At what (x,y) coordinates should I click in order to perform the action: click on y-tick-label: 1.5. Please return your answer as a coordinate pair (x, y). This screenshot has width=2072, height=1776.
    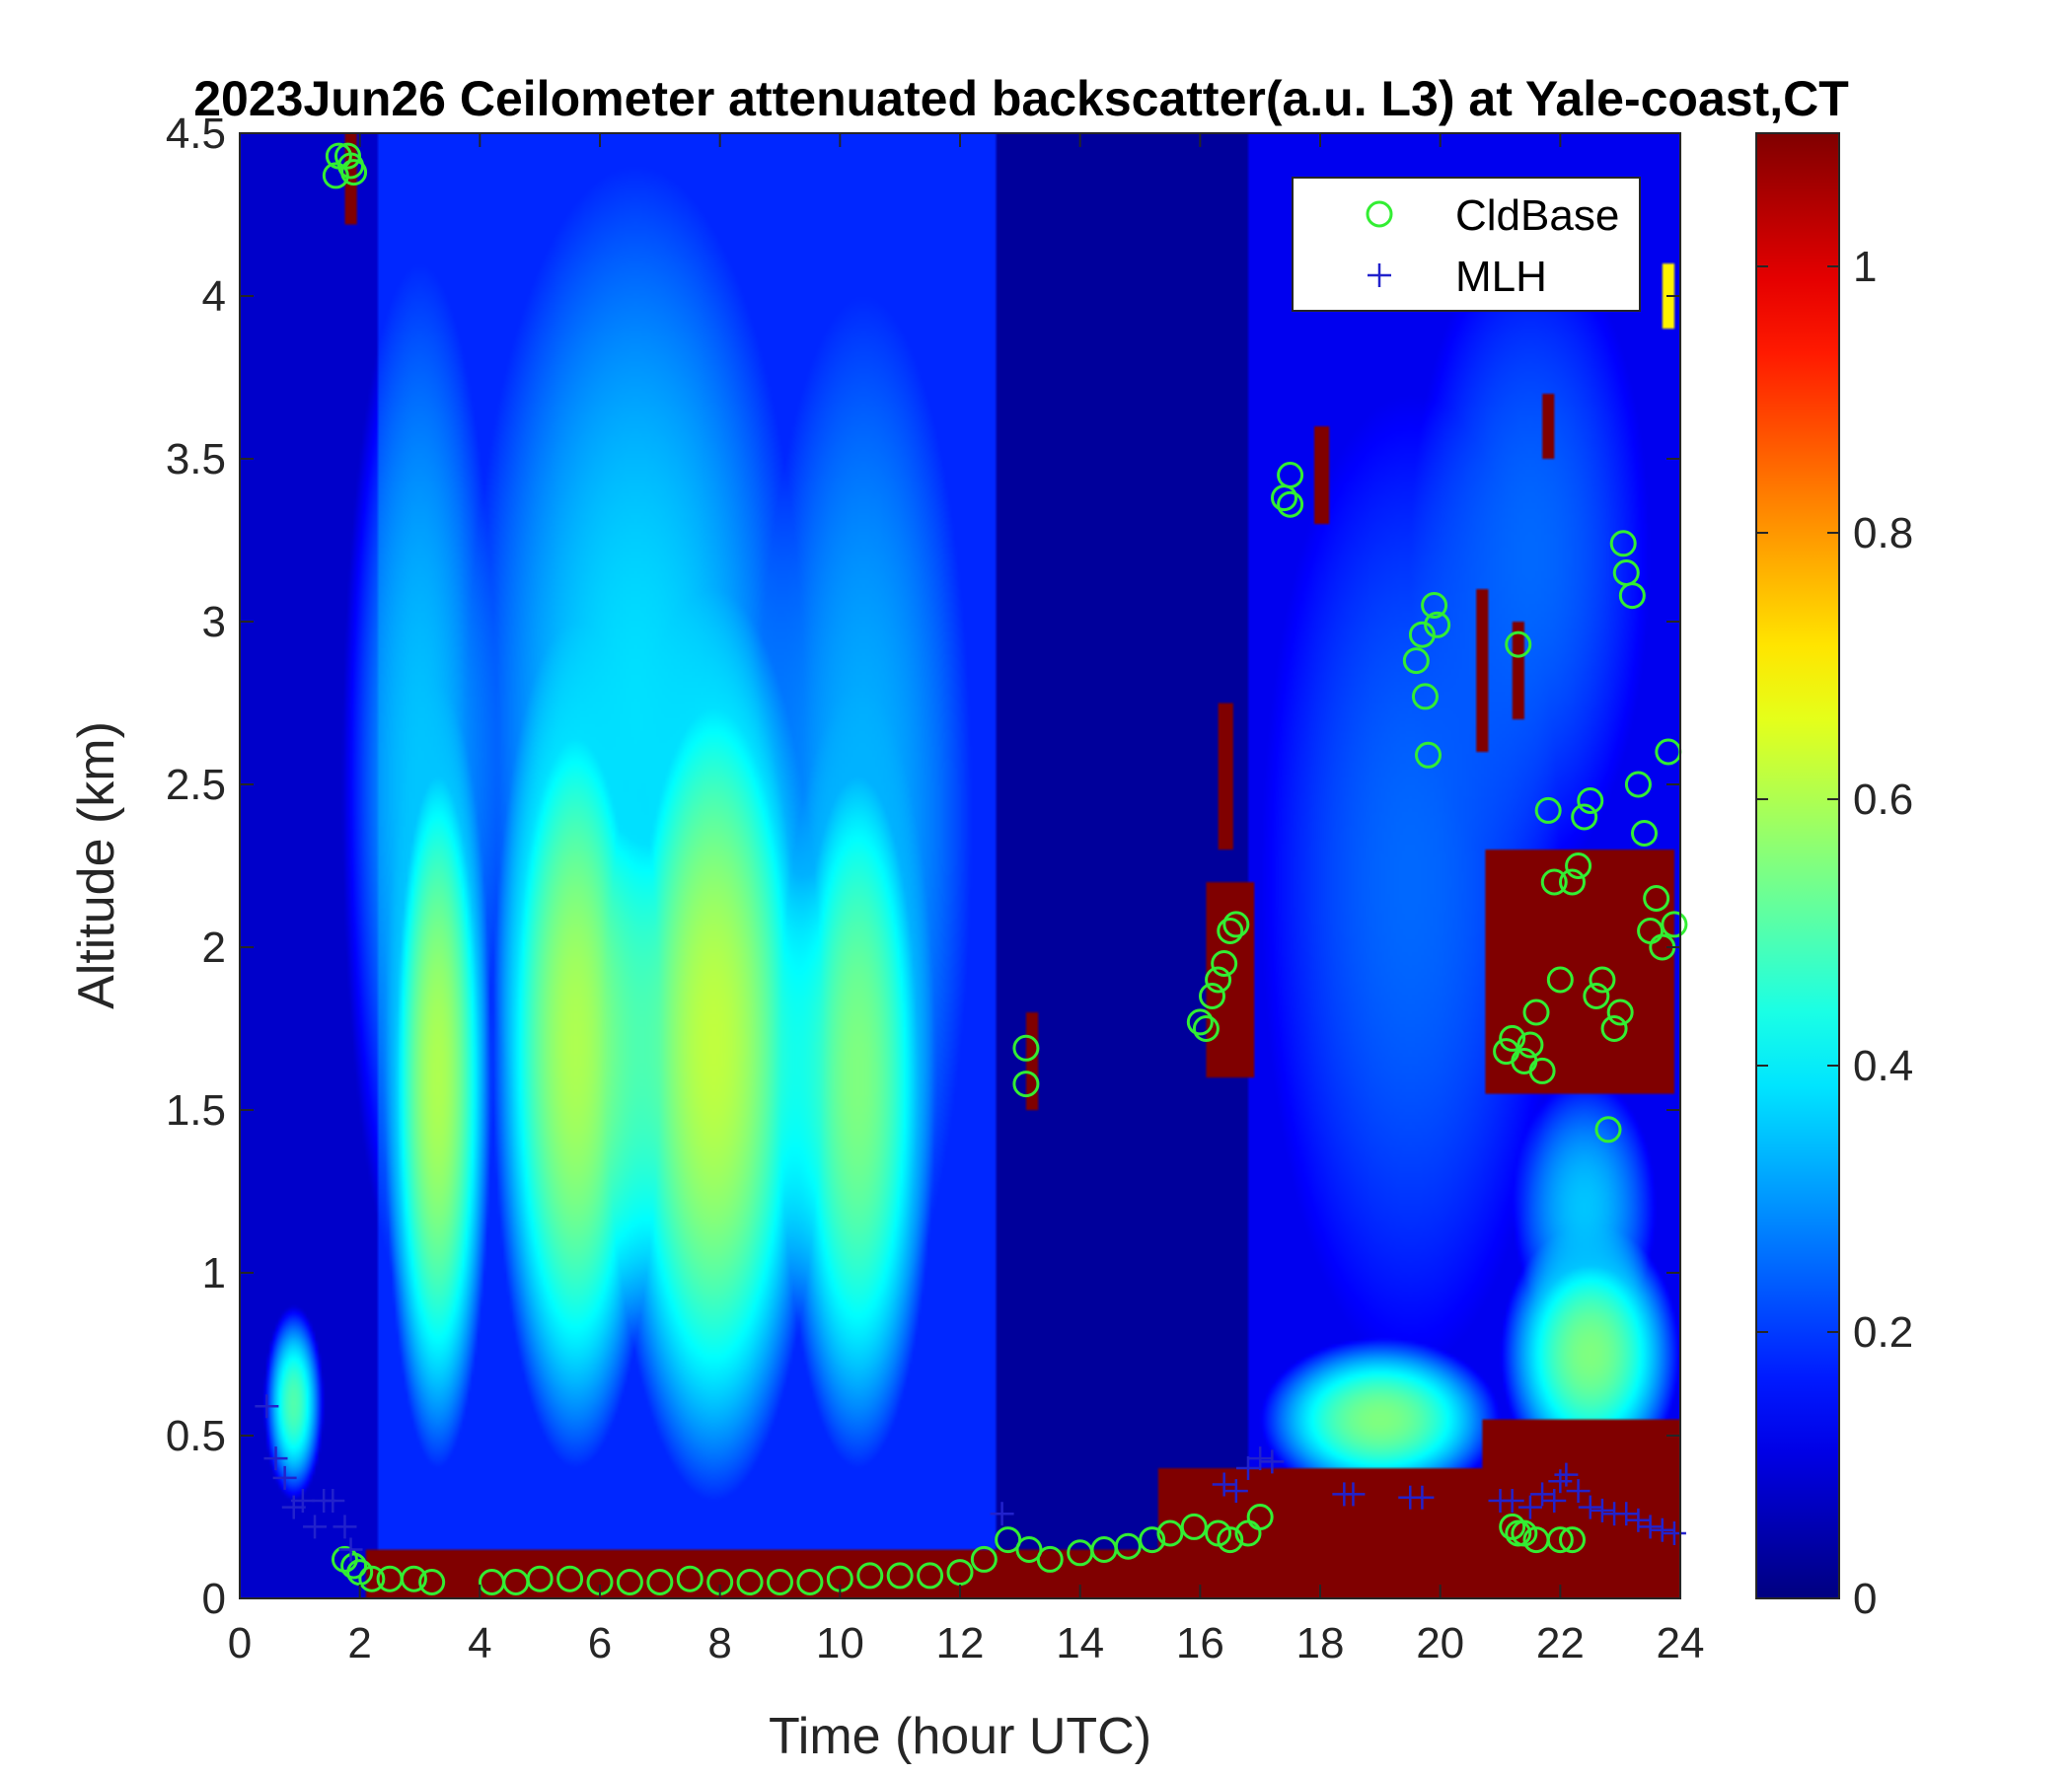
    Looking at the image, I should click on (196, 1111).